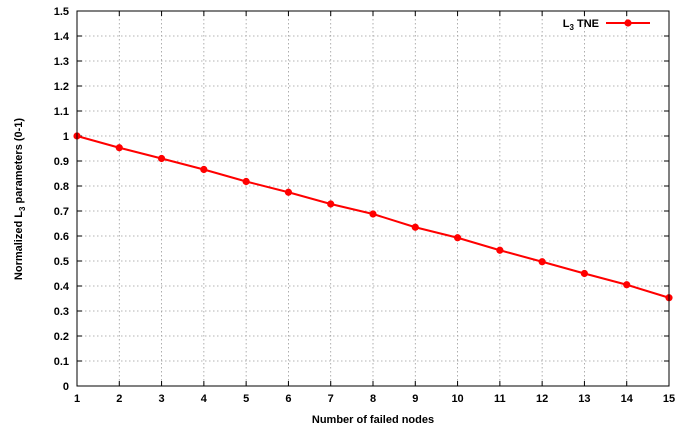 Image resolution: width=677 pixels, height=432 pixels. What do you see at coordinates (457, 399) in the screenshot?
I see `x-tick-label: 10` at bounding box center [457, 399].